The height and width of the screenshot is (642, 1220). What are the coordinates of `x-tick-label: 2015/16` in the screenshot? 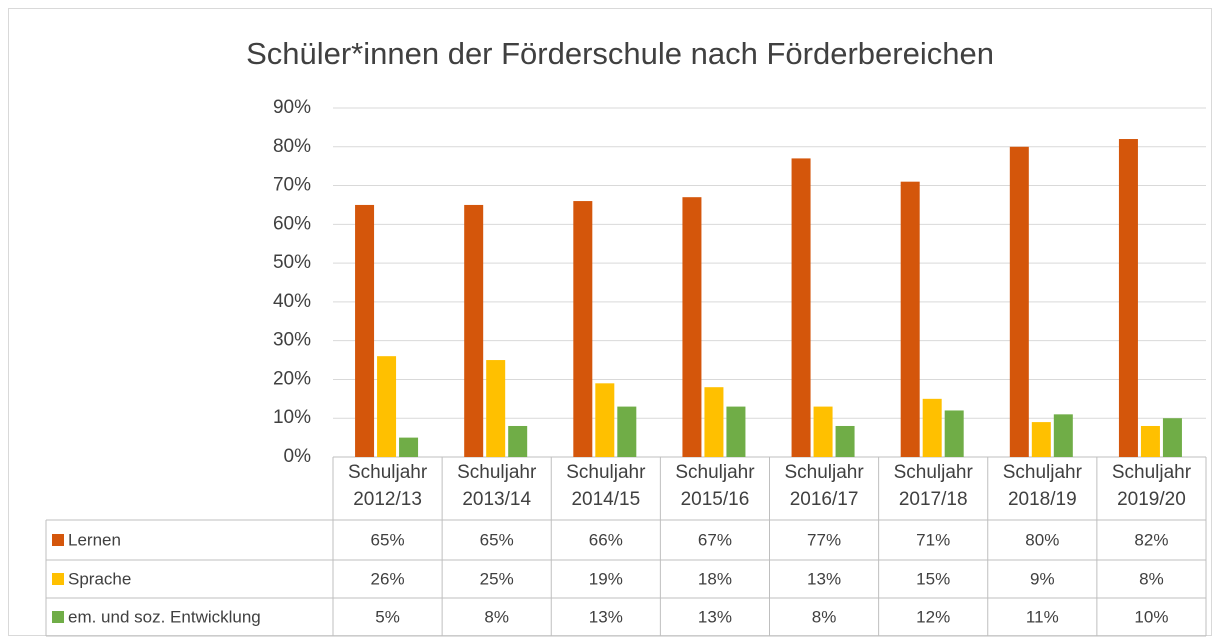 It's located at (715, 499).